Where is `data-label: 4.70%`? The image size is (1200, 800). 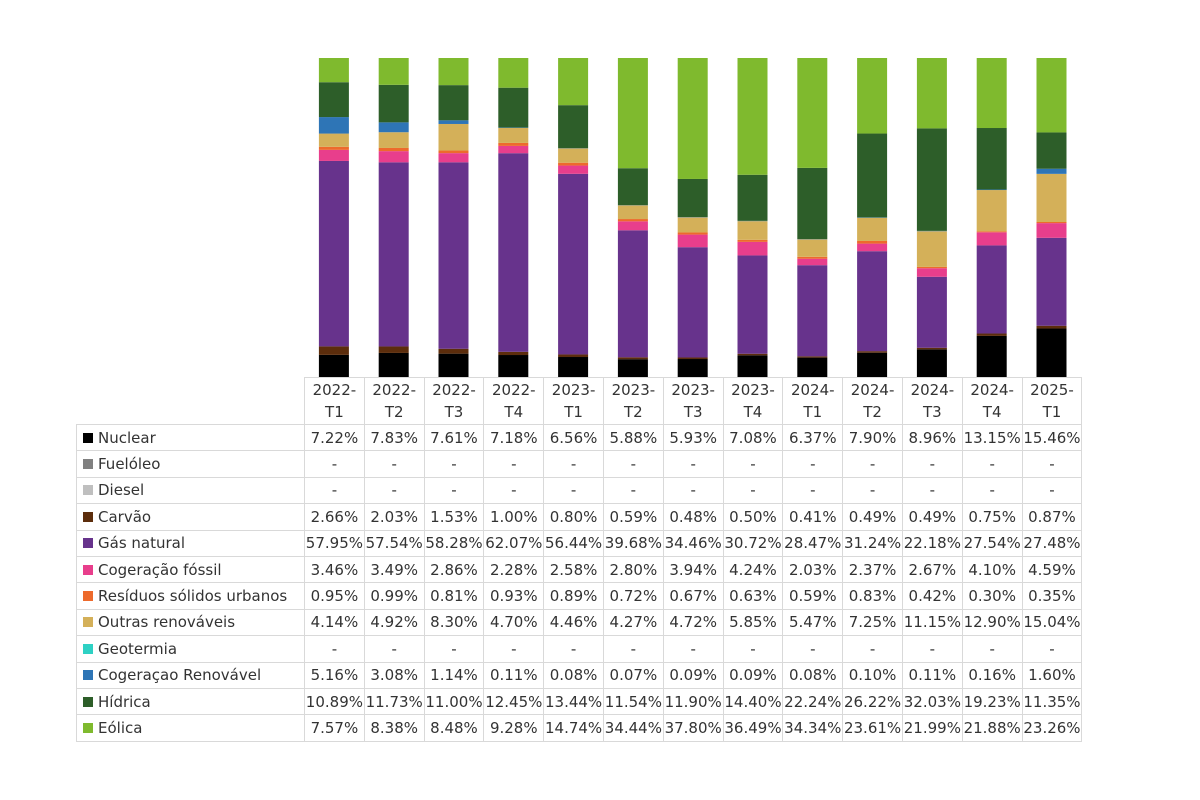
data-label: 4.70% is located at coordinates (514, 622).